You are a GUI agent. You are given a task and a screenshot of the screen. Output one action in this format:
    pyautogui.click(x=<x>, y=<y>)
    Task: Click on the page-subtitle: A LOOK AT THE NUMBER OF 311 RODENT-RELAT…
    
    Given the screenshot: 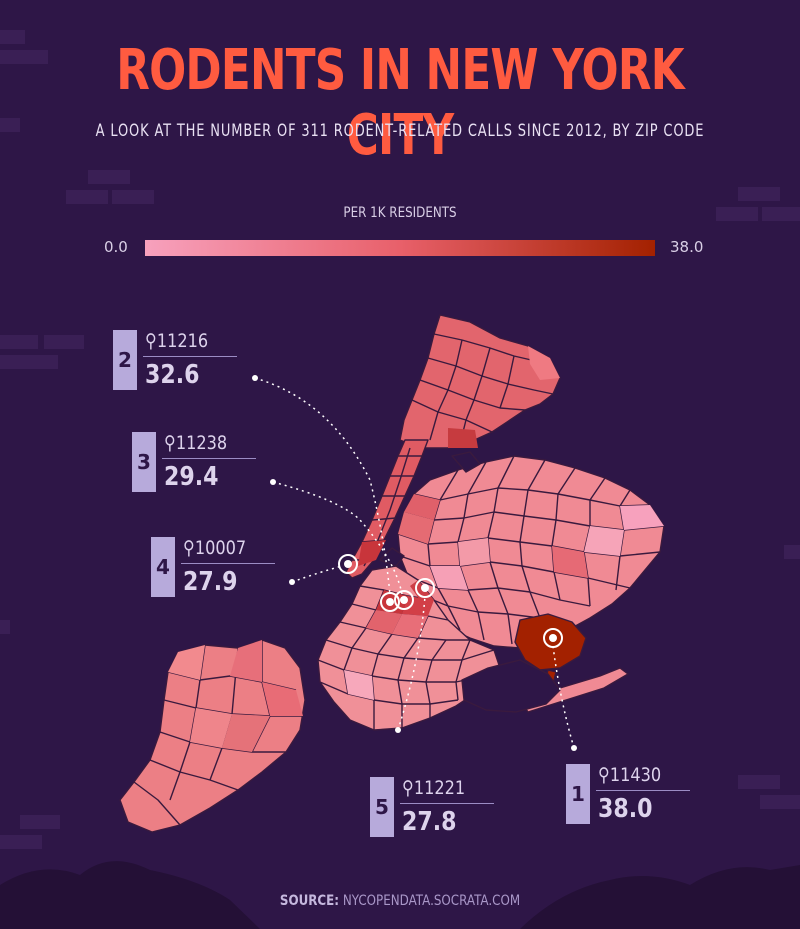 What is the action you would take?
    pyautogui.click(x=400, y=131)
    